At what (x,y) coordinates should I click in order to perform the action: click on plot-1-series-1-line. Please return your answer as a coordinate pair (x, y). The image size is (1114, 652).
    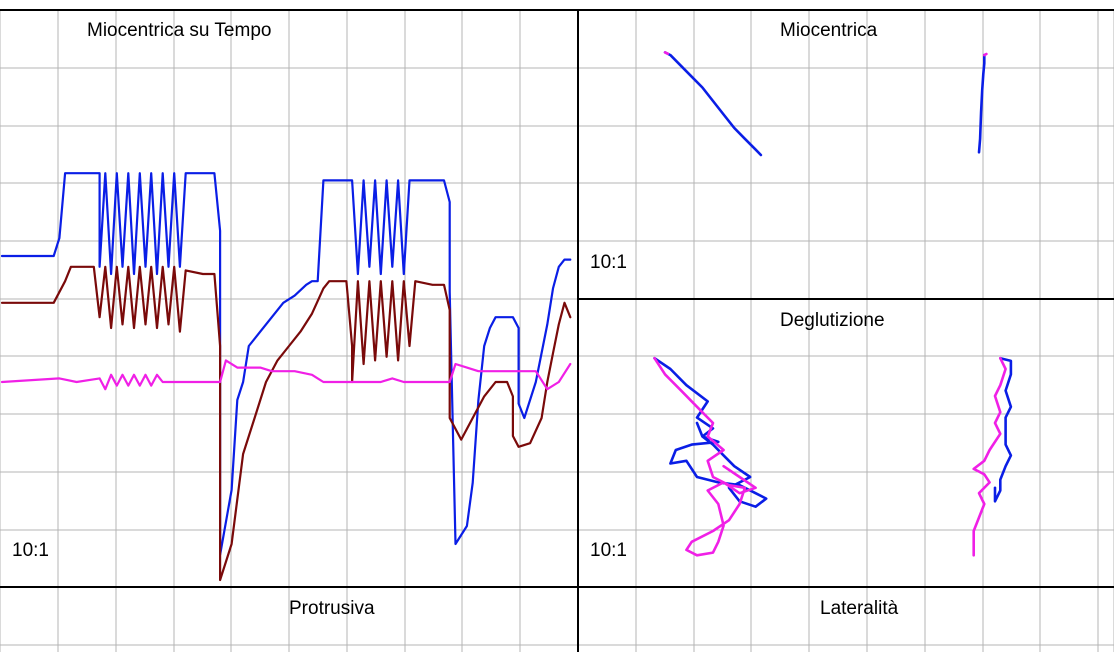
    Looking at the image, I should click on (666, 53).